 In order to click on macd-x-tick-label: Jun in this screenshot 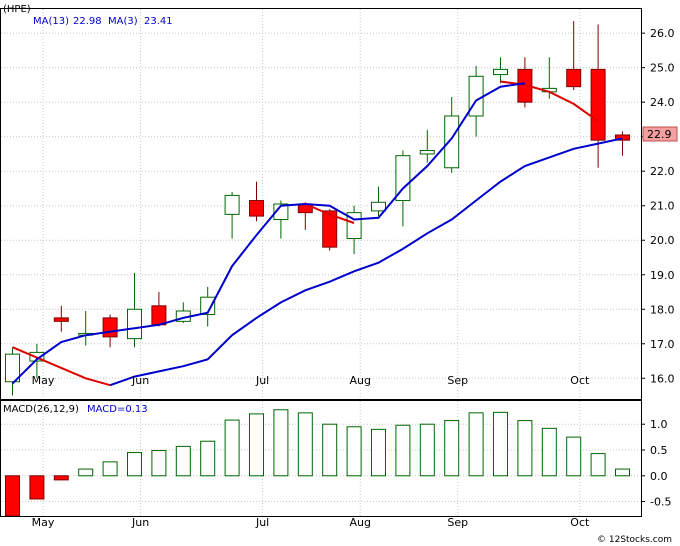, I will do `click(140, 522)`.